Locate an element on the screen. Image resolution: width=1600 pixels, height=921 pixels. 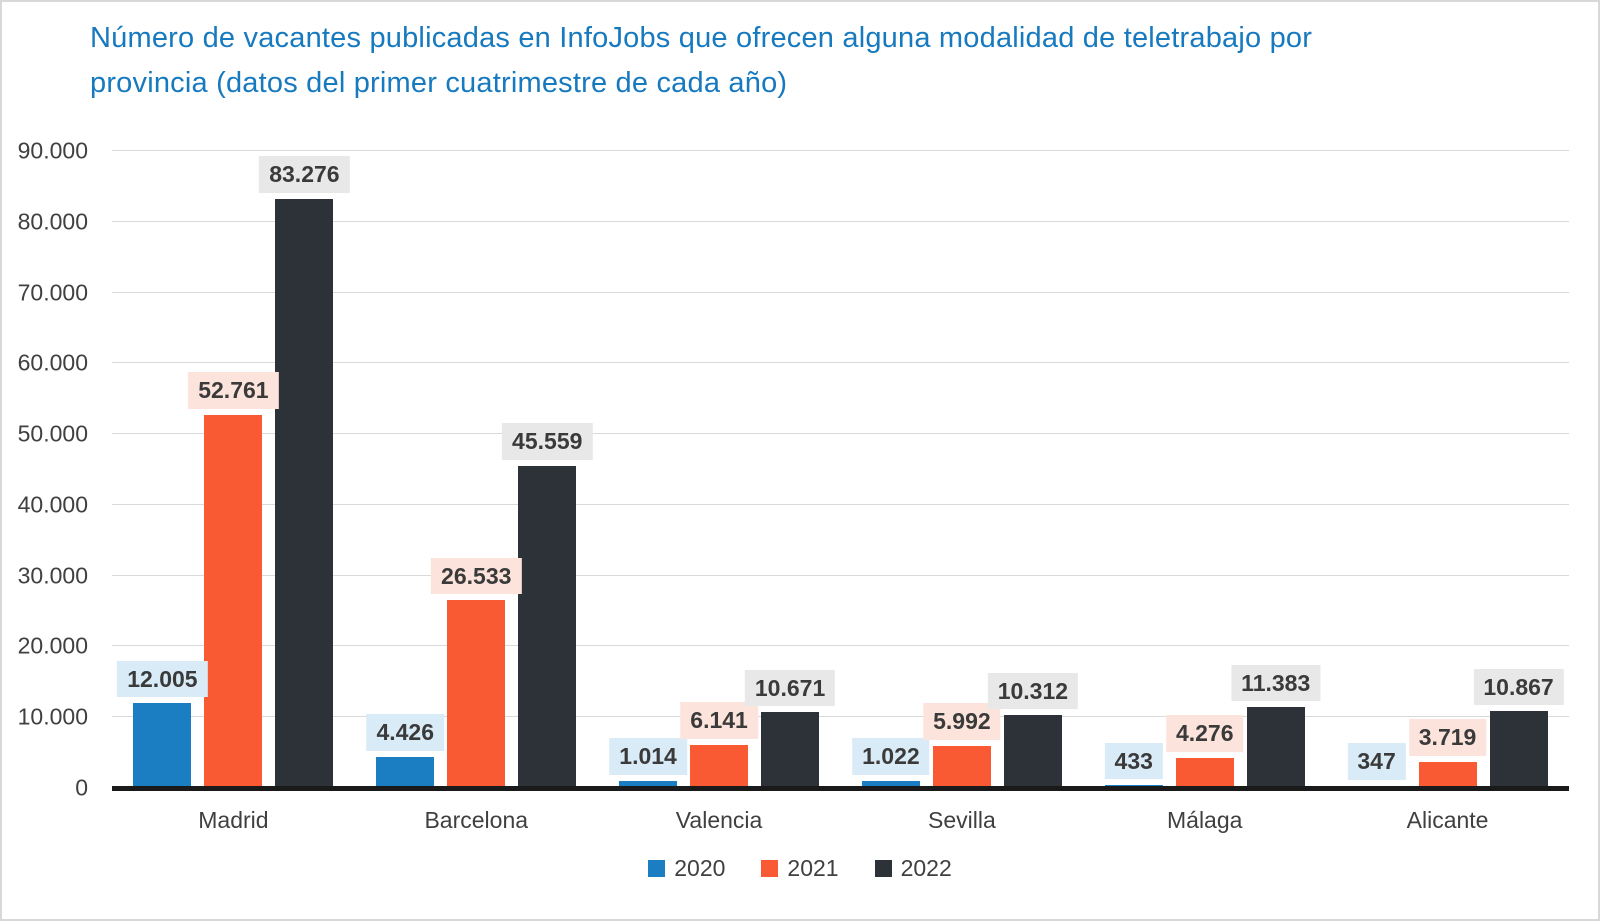
bar-2021-barcelona is located at coordinates (476, 694).